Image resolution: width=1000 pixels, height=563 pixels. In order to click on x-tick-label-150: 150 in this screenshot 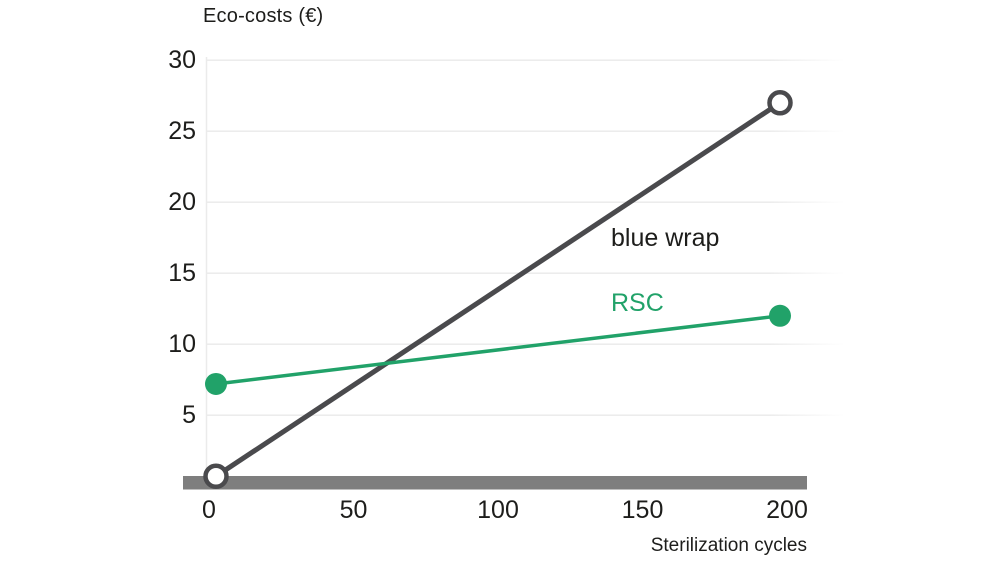, I will do `click(642, 510)`.